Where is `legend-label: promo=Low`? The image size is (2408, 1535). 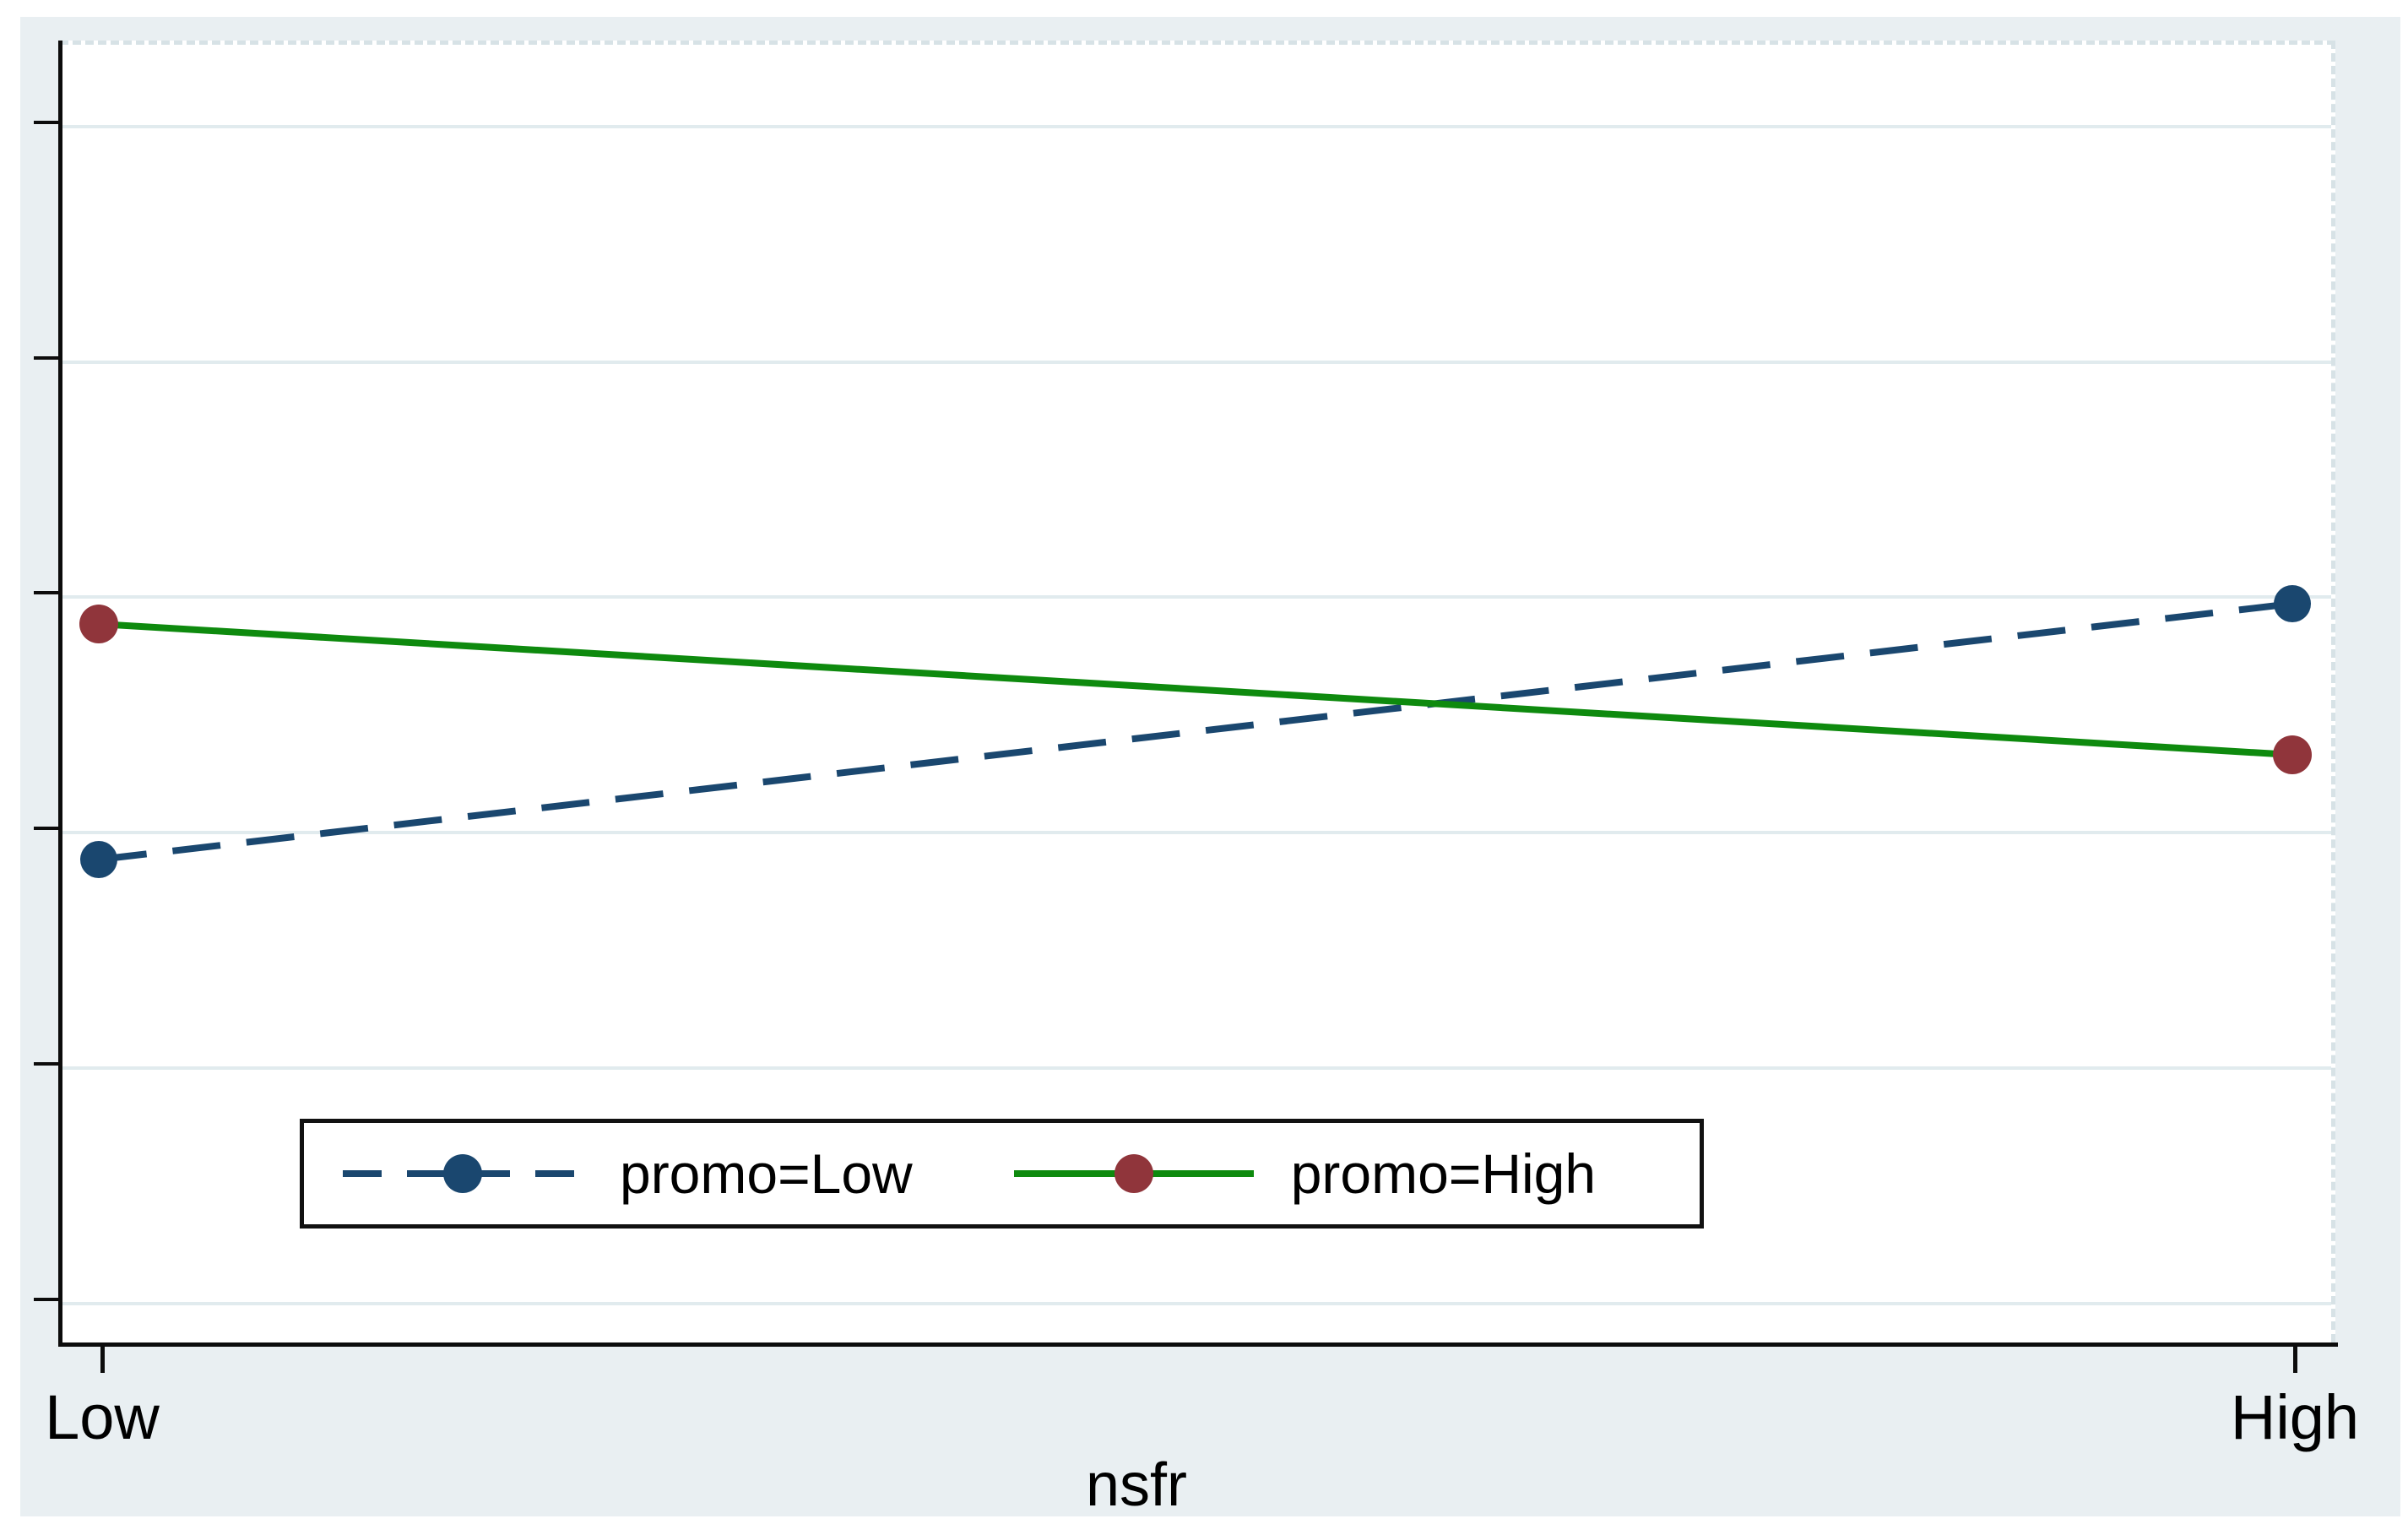
legend-label: promo=Low is located at coordinates (766, 1173).